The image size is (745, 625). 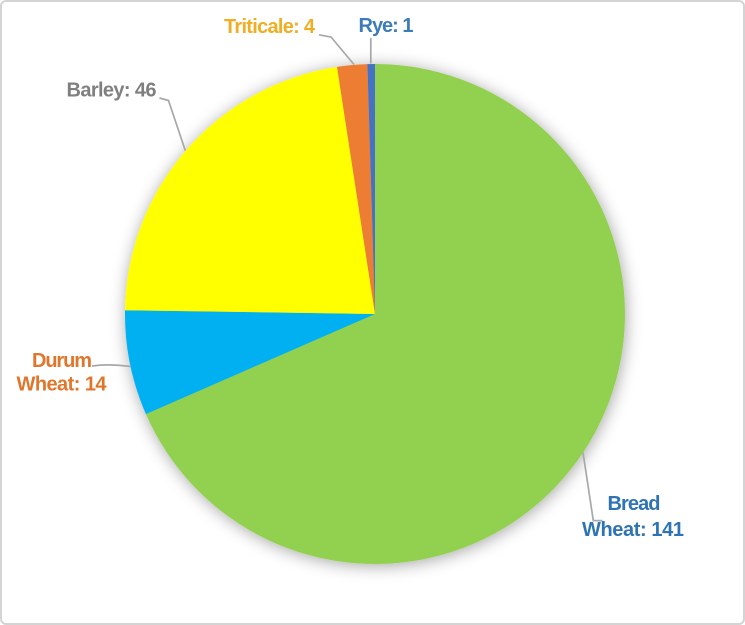 What do you see at coordinates (62, 361) in the screenshot?
I see `svg-text: Durum` at bounding box center [62, 361].